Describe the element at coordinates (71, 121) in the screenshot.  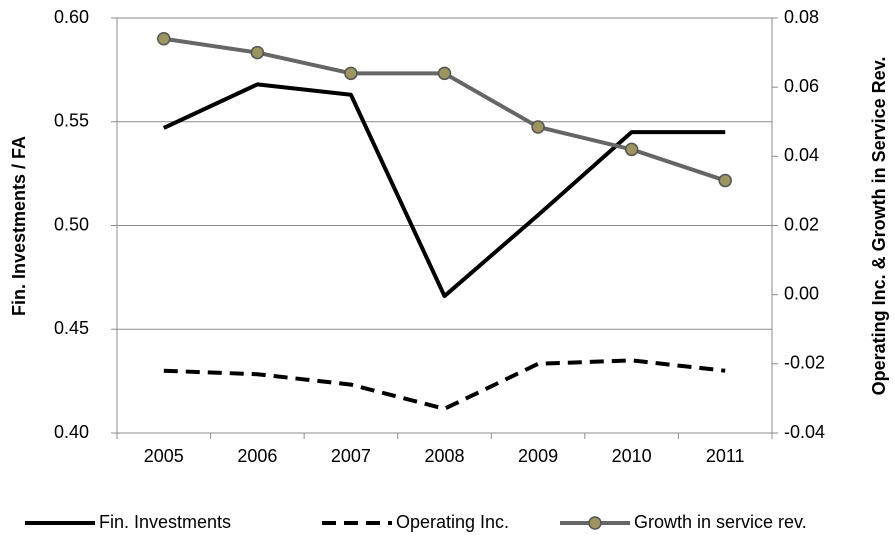
I see `y-tick-label: 0.55` at that location.